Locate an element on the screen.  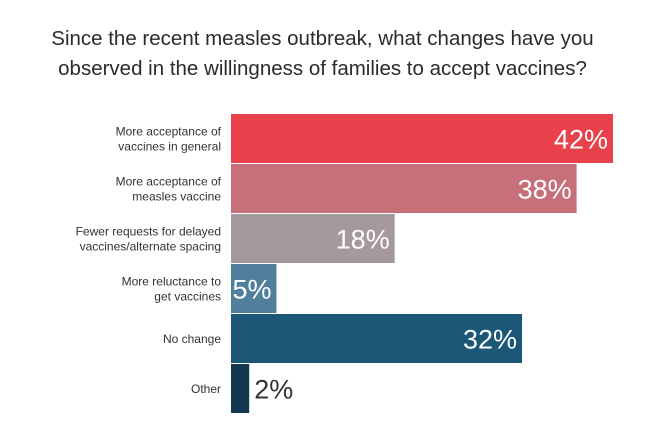
category-label-line: No change is located at coordinates (192, 339).